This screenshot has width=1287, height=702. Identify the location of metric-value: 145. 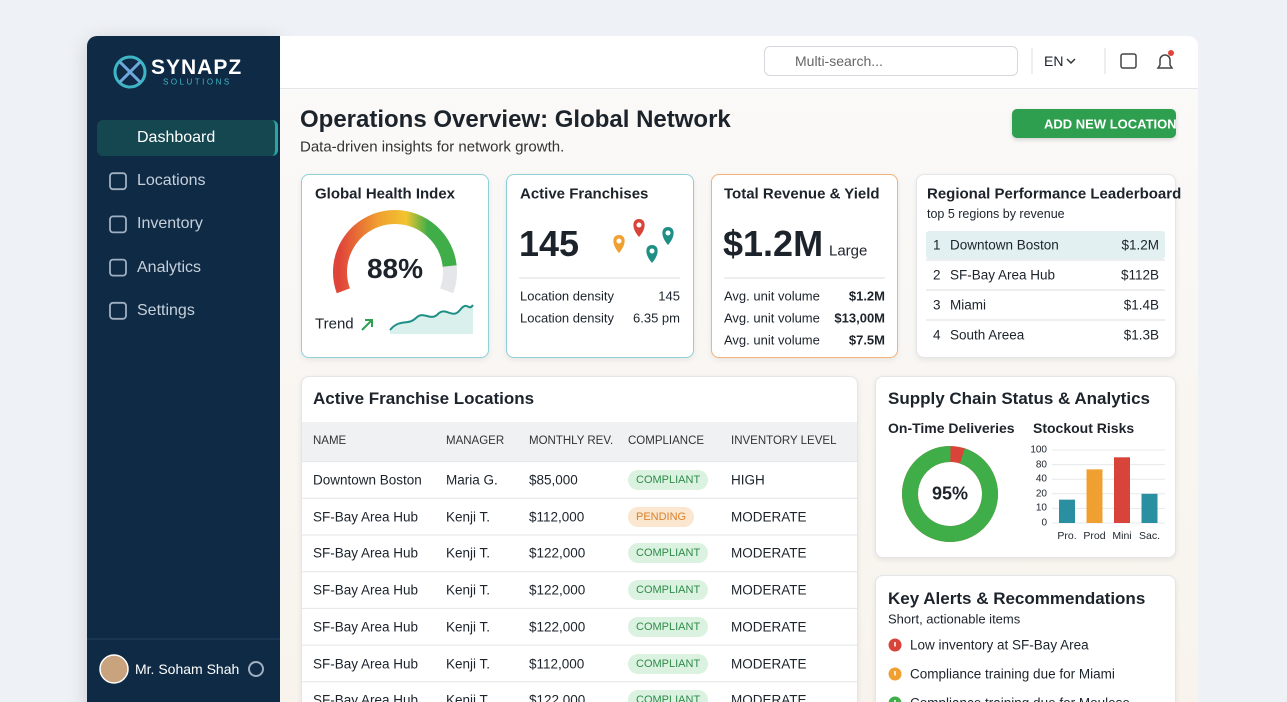
(669, 296).